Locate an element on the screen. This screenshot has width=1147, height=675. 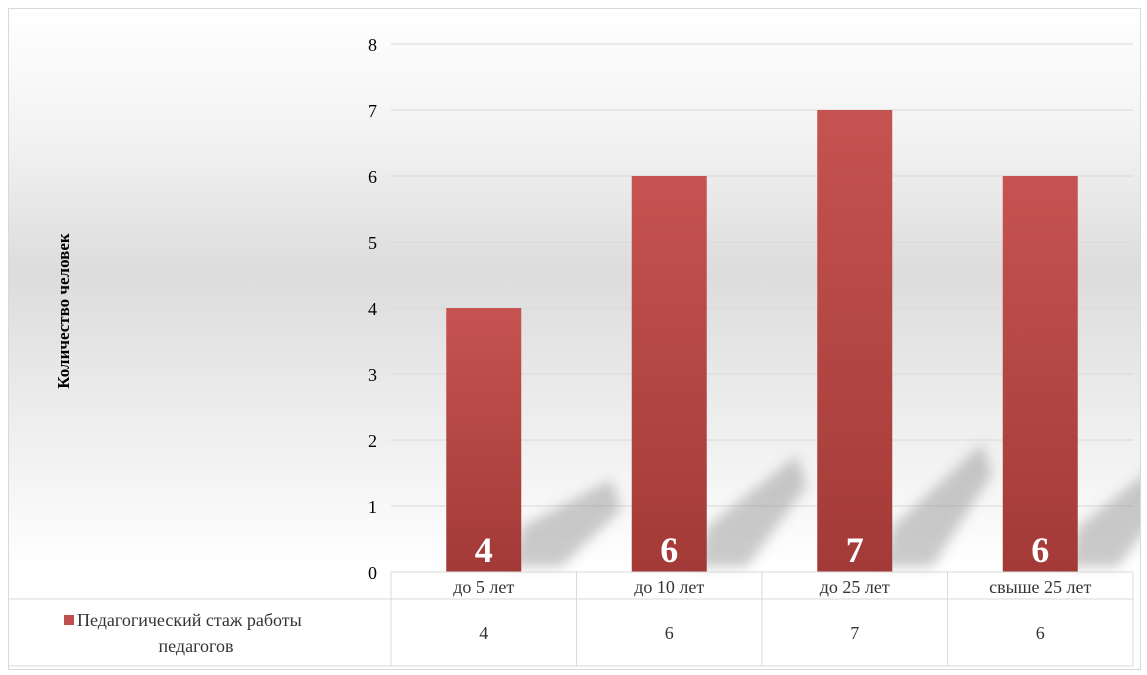
bar-data-label: 4 is located at coordinates (484, 550).